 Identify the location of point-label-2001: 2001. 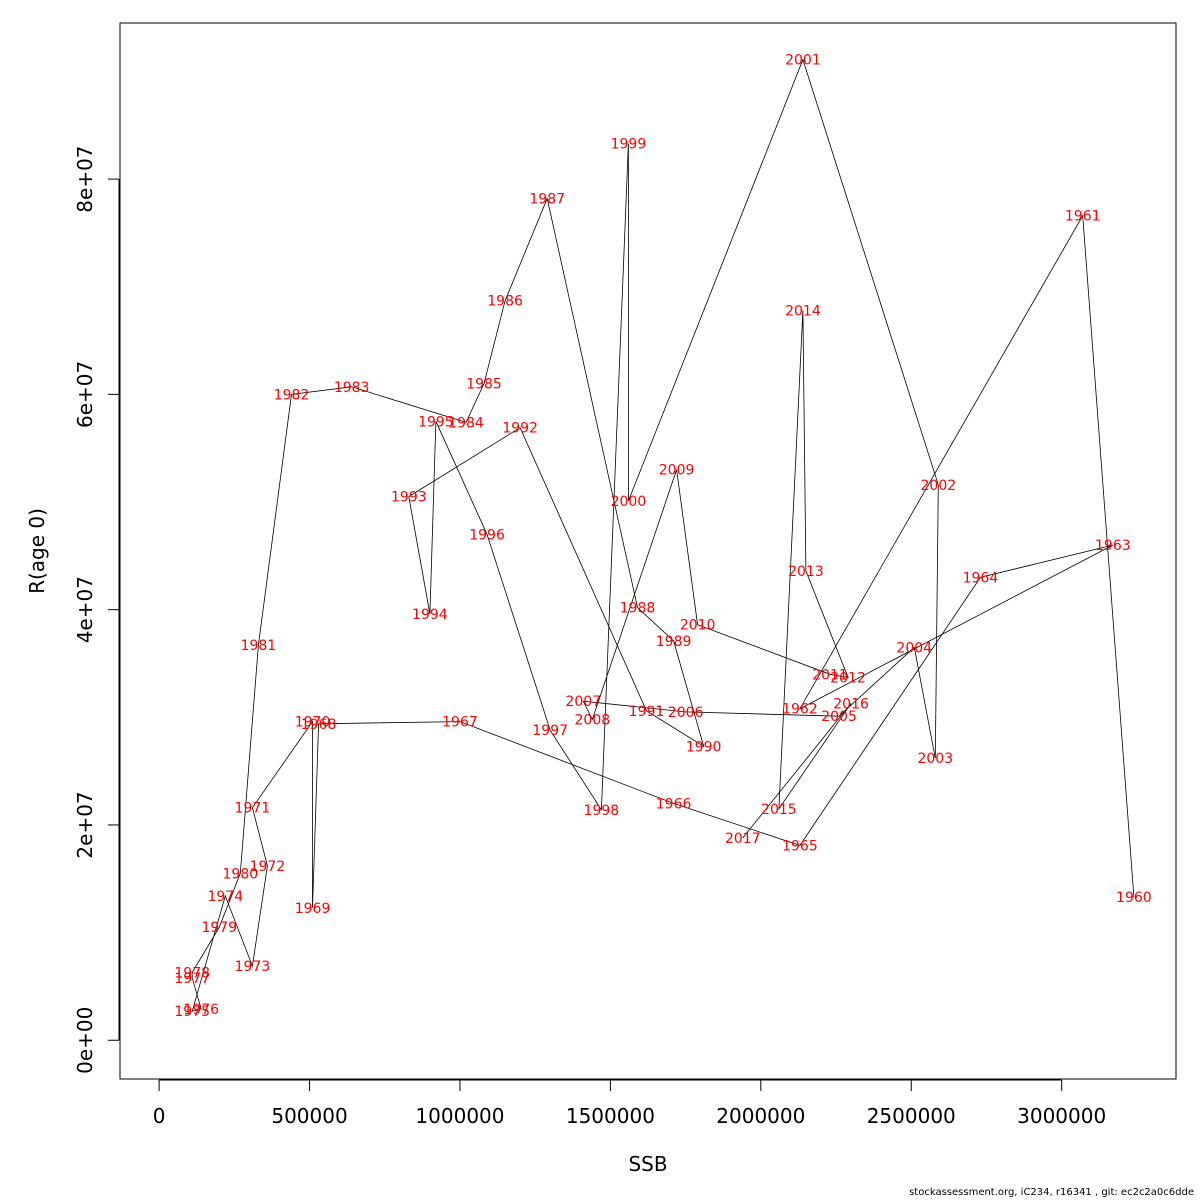
(803, 61).